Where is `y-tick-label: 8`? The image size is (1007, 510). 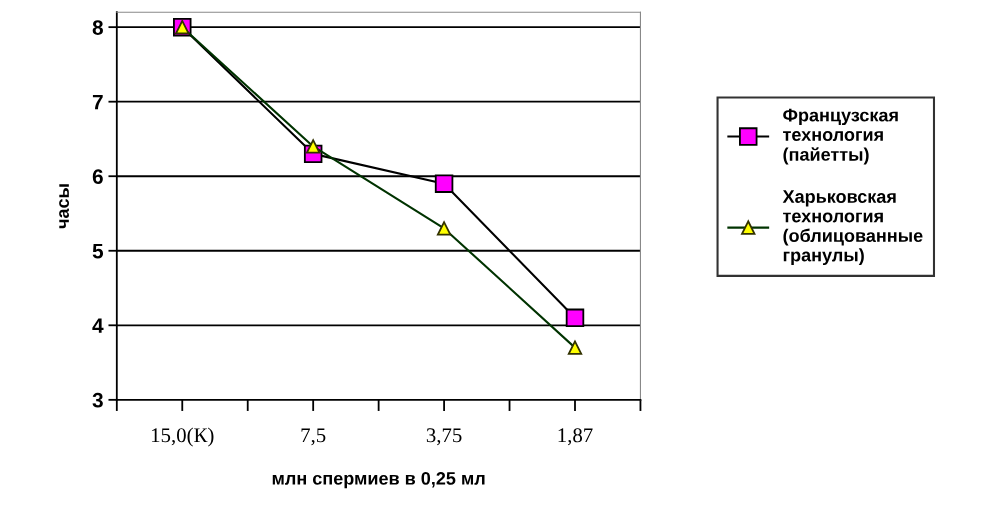
y-tick-label: 8 is located at coordinates (97, 27).